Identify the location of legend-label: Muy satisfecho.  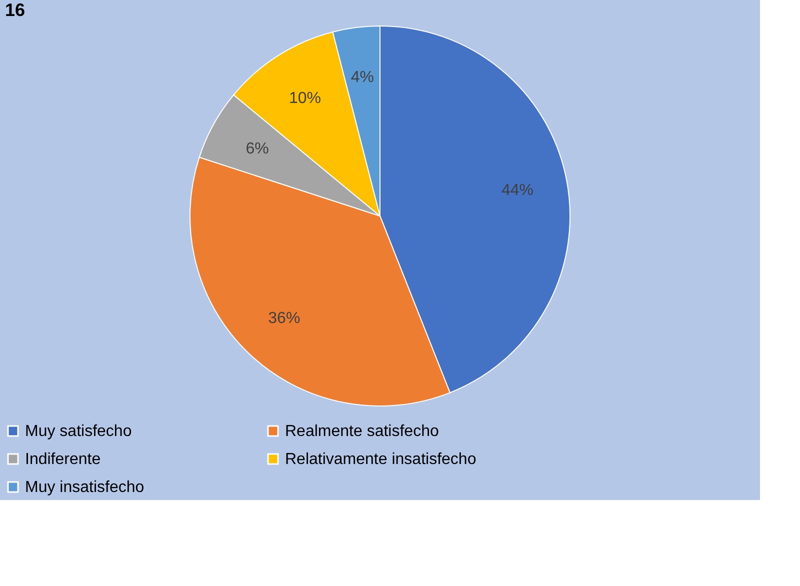
(78, 431).